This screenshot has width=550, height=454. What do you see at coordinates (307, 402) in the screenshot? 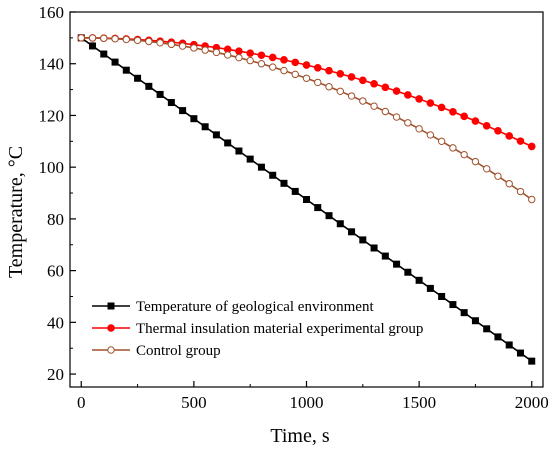
I see `x-tick-label: 1000` at bounding box center [307, 402].